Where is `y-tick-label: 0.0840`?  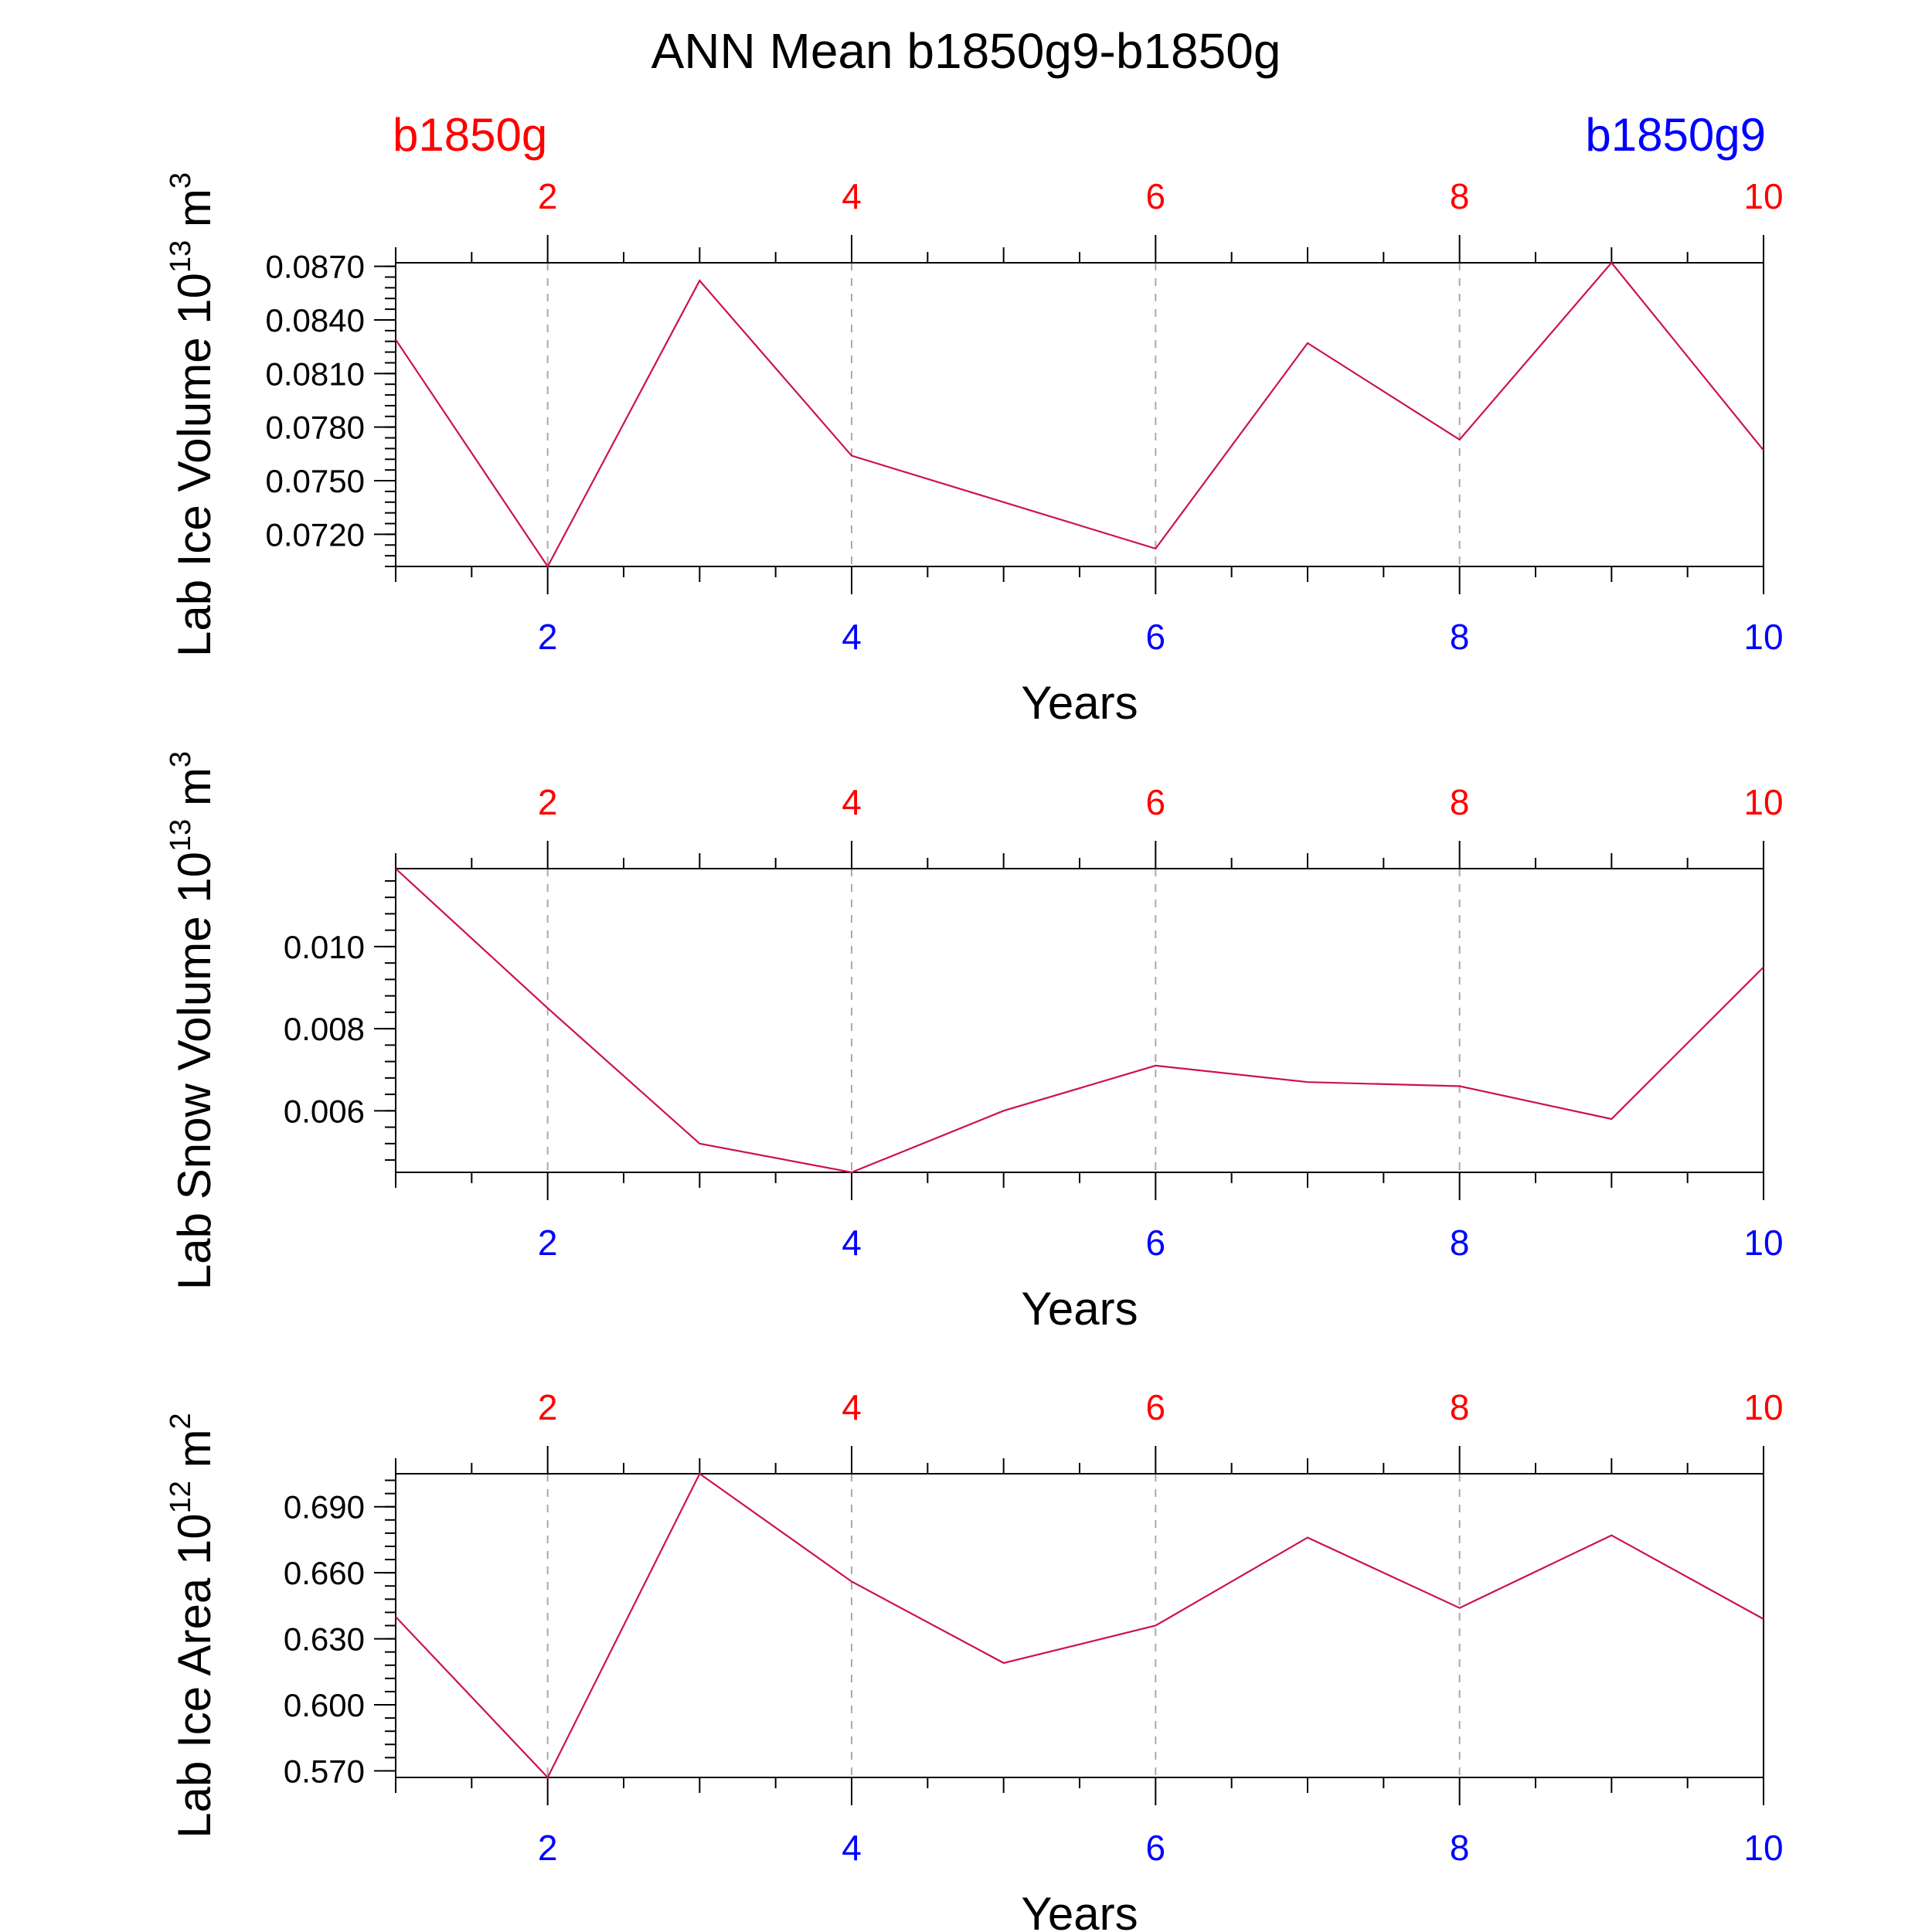 y-tick-label: 0.0840 is located at coordinates (316, 320).